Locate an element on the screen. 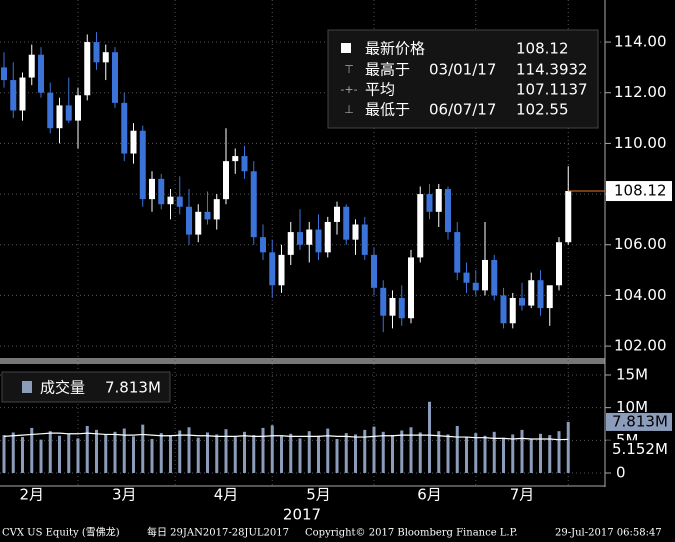  legend-value: 114.3932 is located at coordinates (552, 70).